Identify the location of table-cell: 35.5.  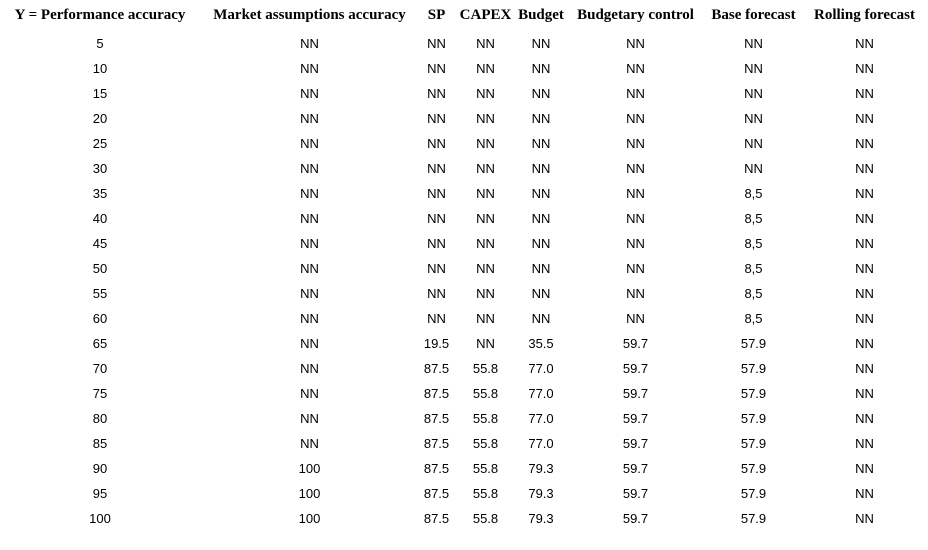
(541, 343).